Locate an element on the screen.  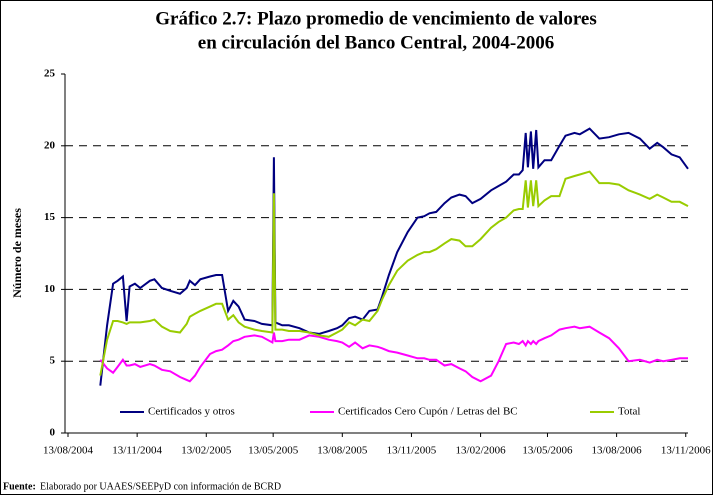
y-tick-label: 20 is located at coordinates (50, 145).